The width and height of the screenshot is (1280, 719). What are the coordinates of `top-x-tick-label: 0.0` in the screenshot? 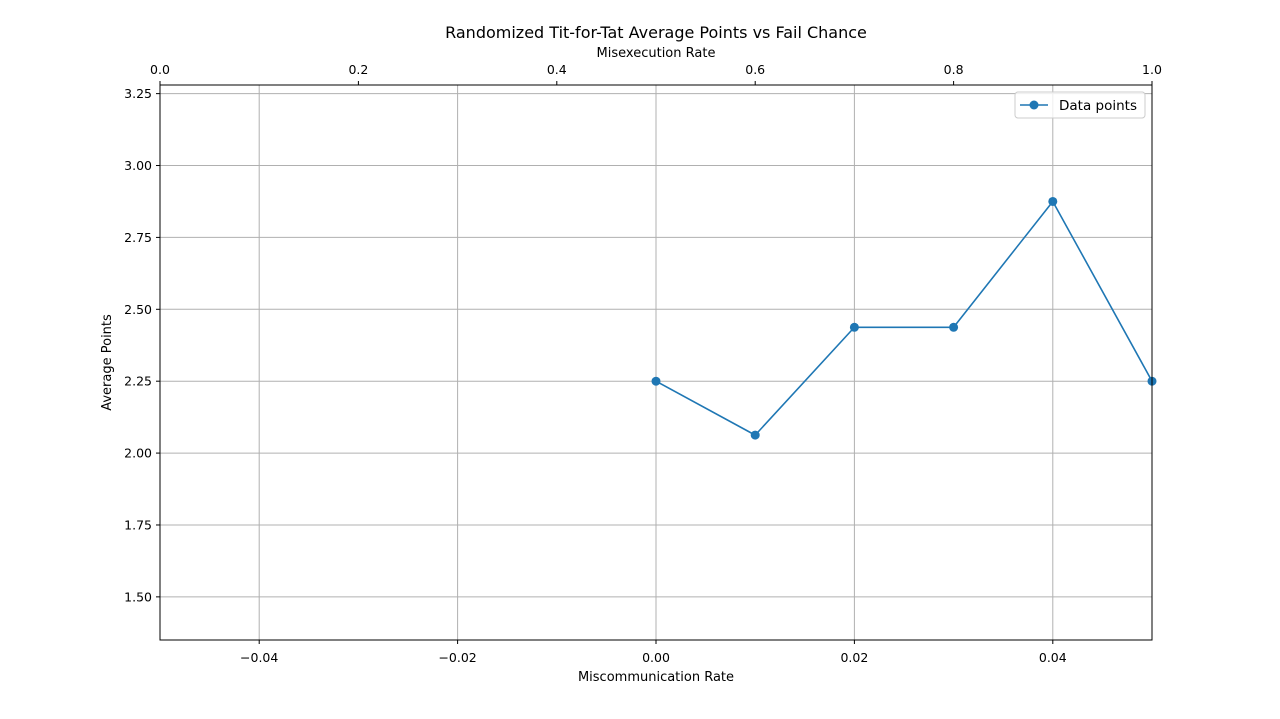 It's located at (160, 69).